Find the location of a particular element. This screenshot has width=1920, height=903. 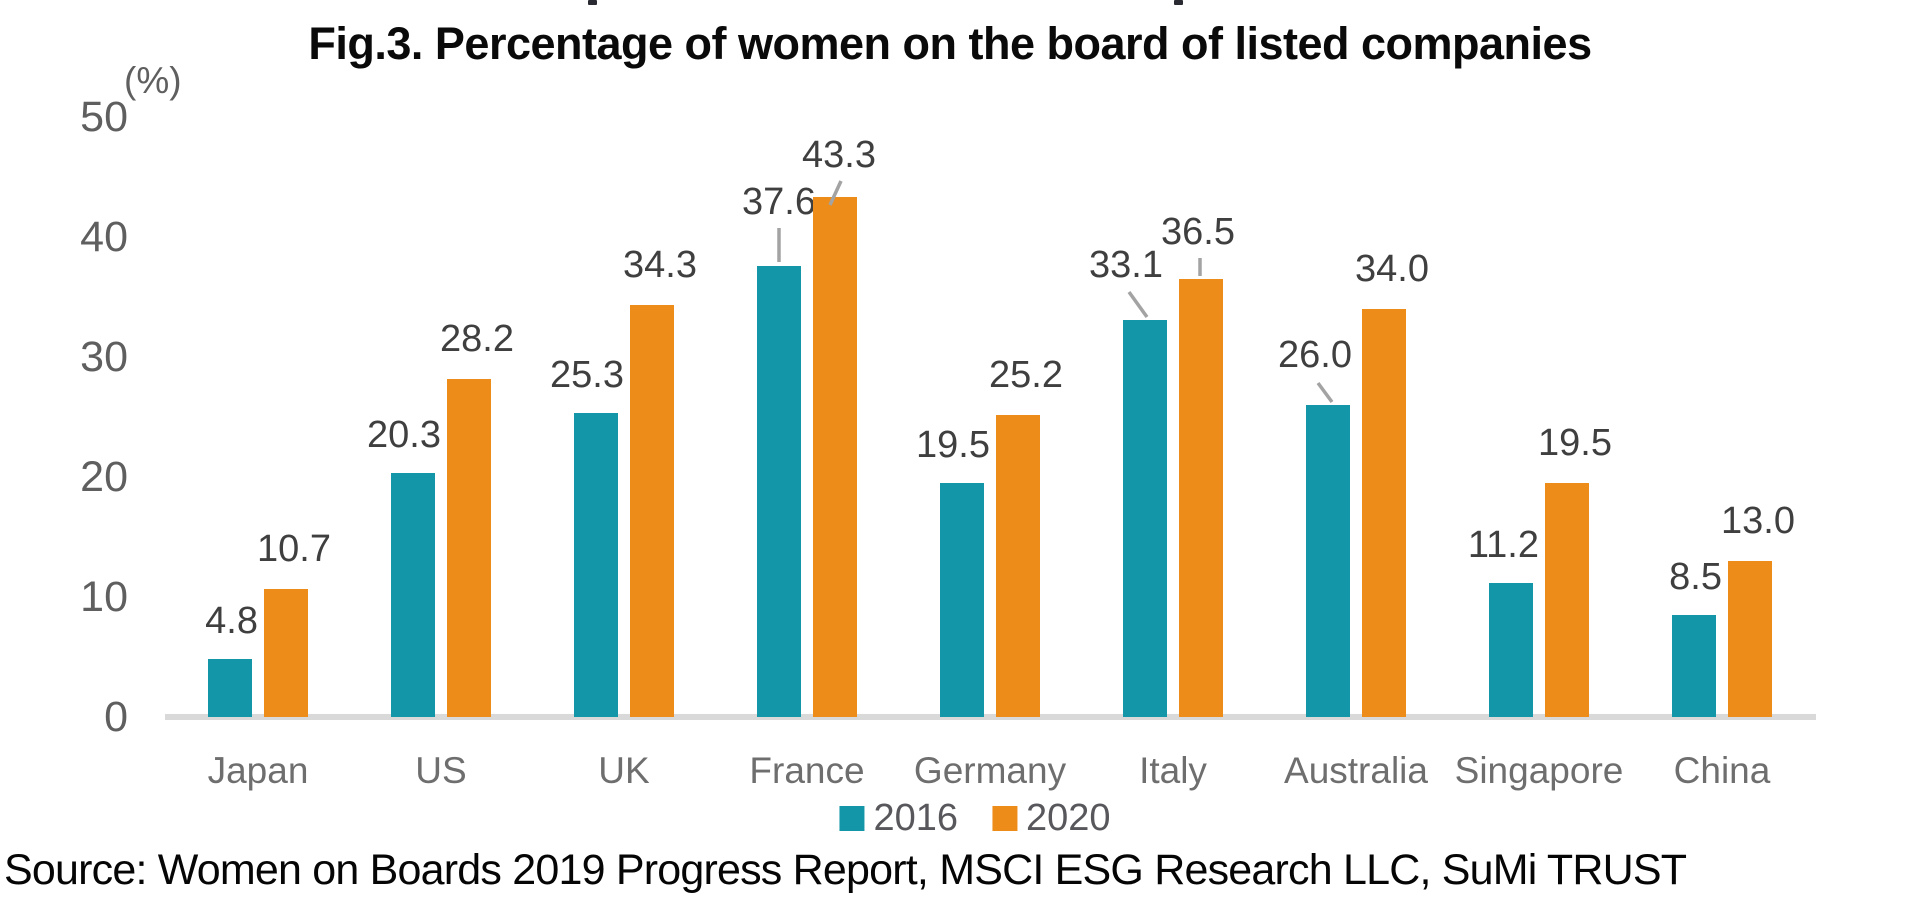

value-label-2020-france: 43.3 is located at coordinates (839, 155).